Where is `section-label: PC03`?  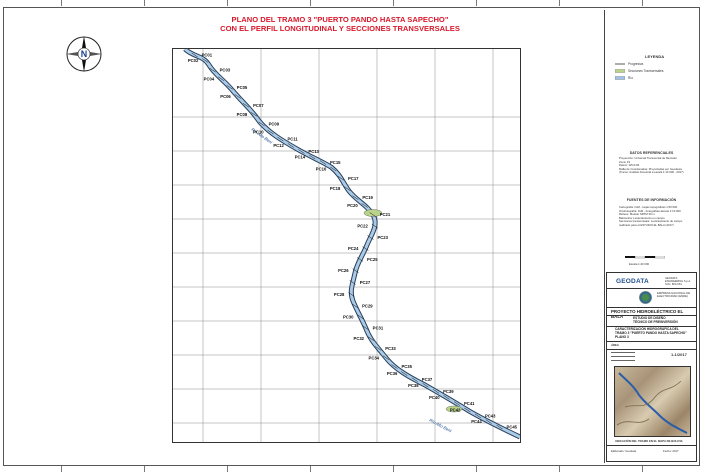 section-label: PC03 is located at coordinates (225, 70).